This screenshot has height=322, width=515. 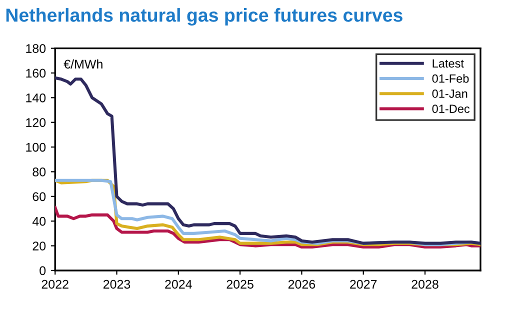 What do you see at coordinates (36, 123) in the screenshot?
I see `y-tick-label: 120` at bounding box center [36, 123].